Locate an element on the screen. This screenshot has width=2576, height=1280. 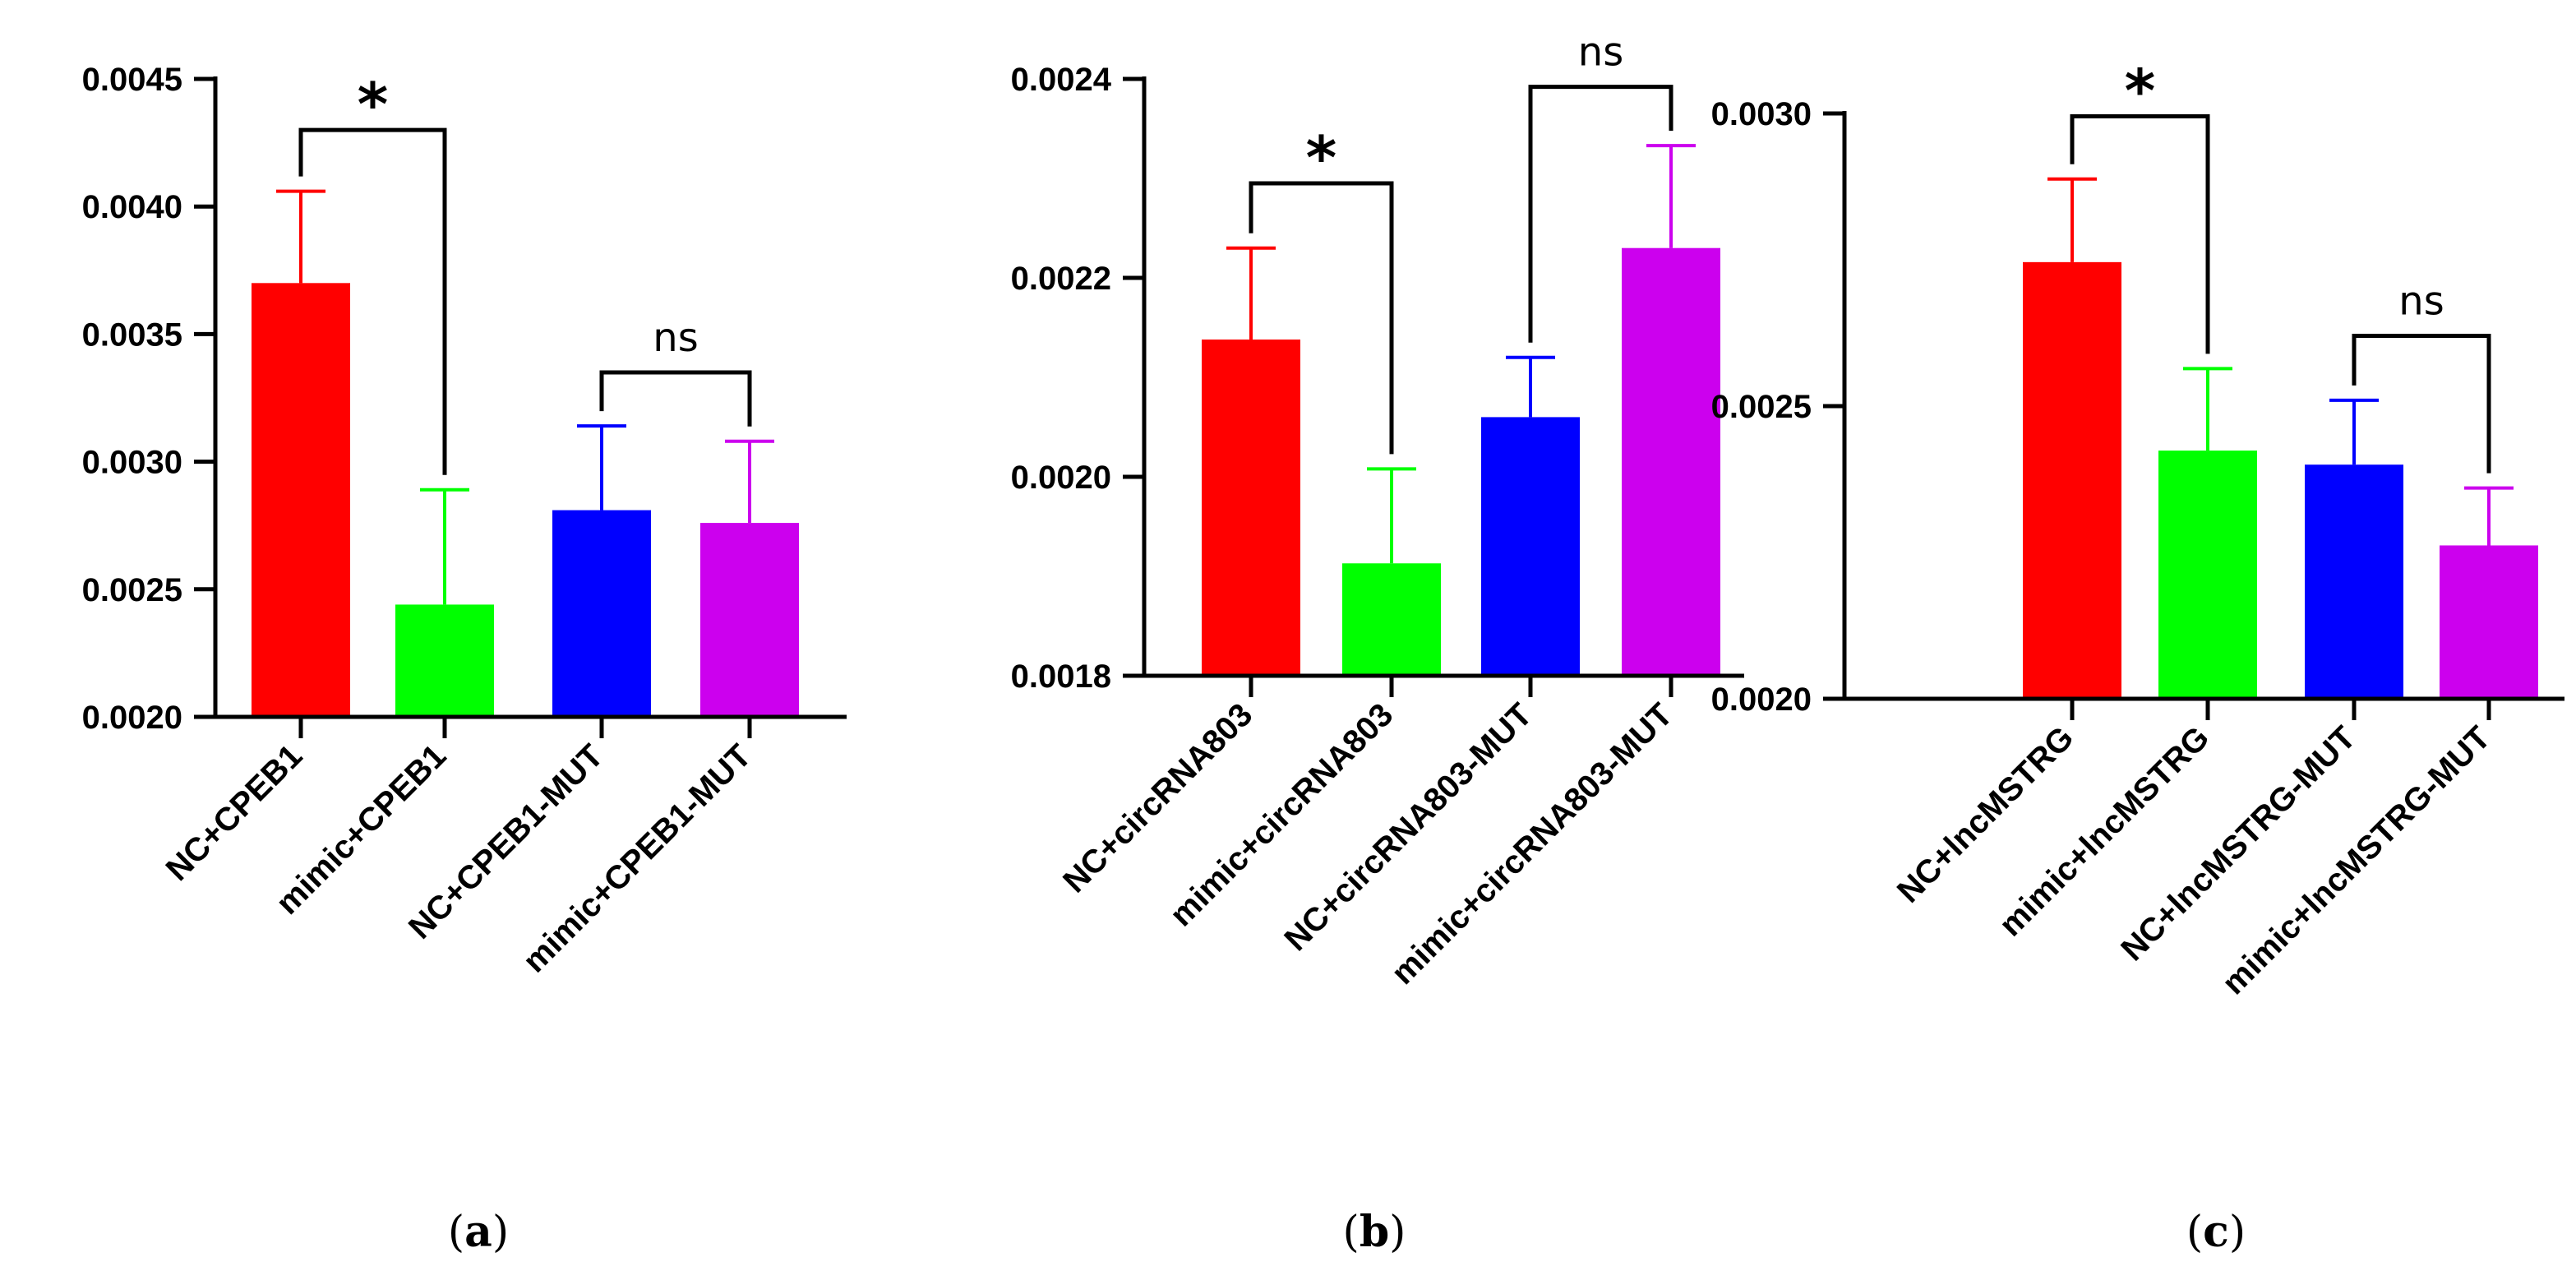
y-tick-label-b-1: 0.0020 is located at coordinates (1061, 478).